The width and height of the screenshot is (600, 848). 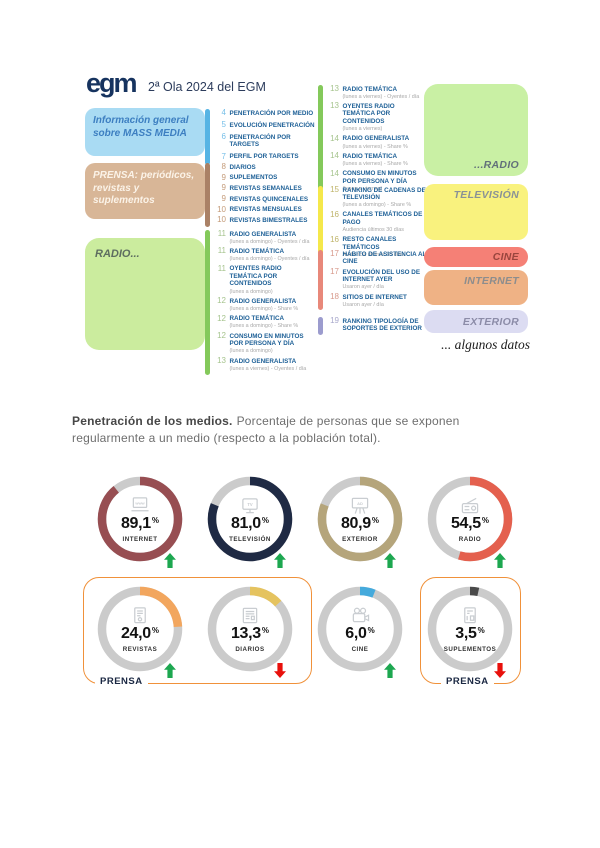 I want to click on toc-item-label: REVISTAS BIMESTRALES, so click(x=268, y=220).